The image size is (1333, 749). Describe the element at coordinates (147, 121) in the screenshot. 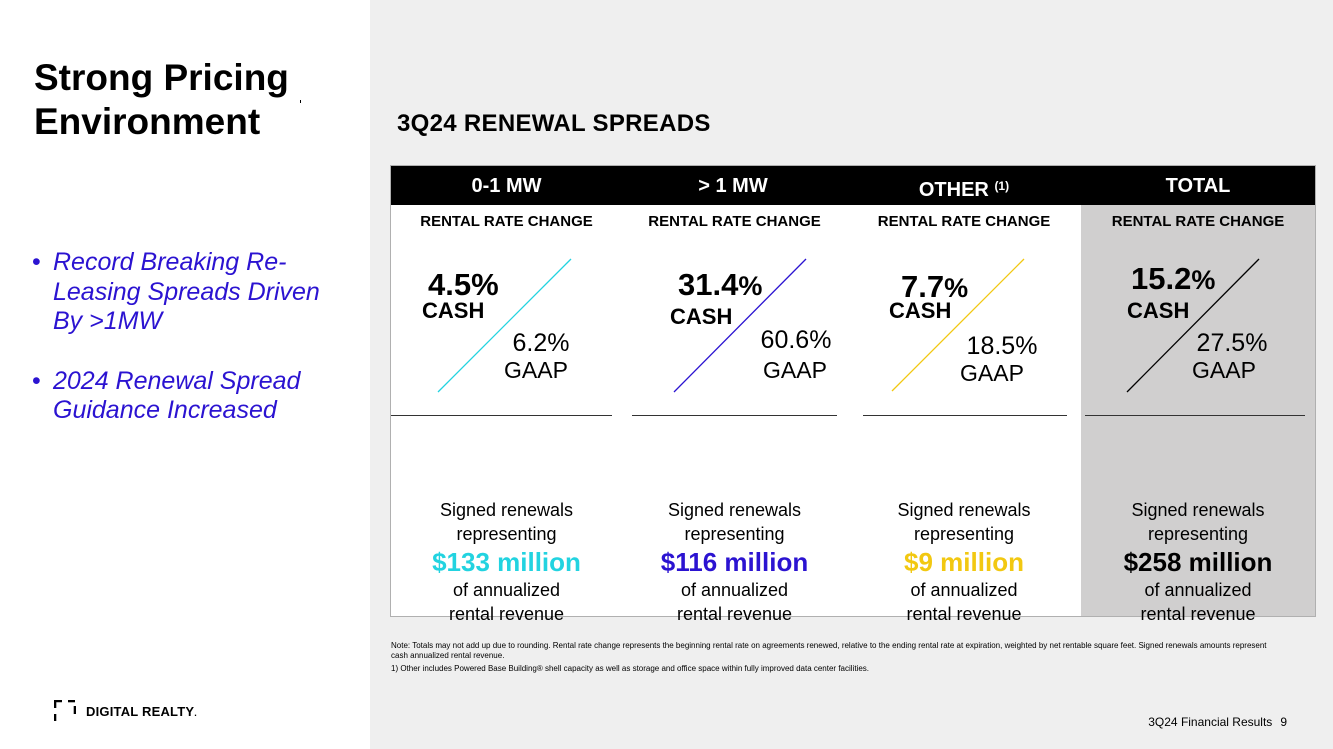

I see `title-line-2: Environment` at that location.